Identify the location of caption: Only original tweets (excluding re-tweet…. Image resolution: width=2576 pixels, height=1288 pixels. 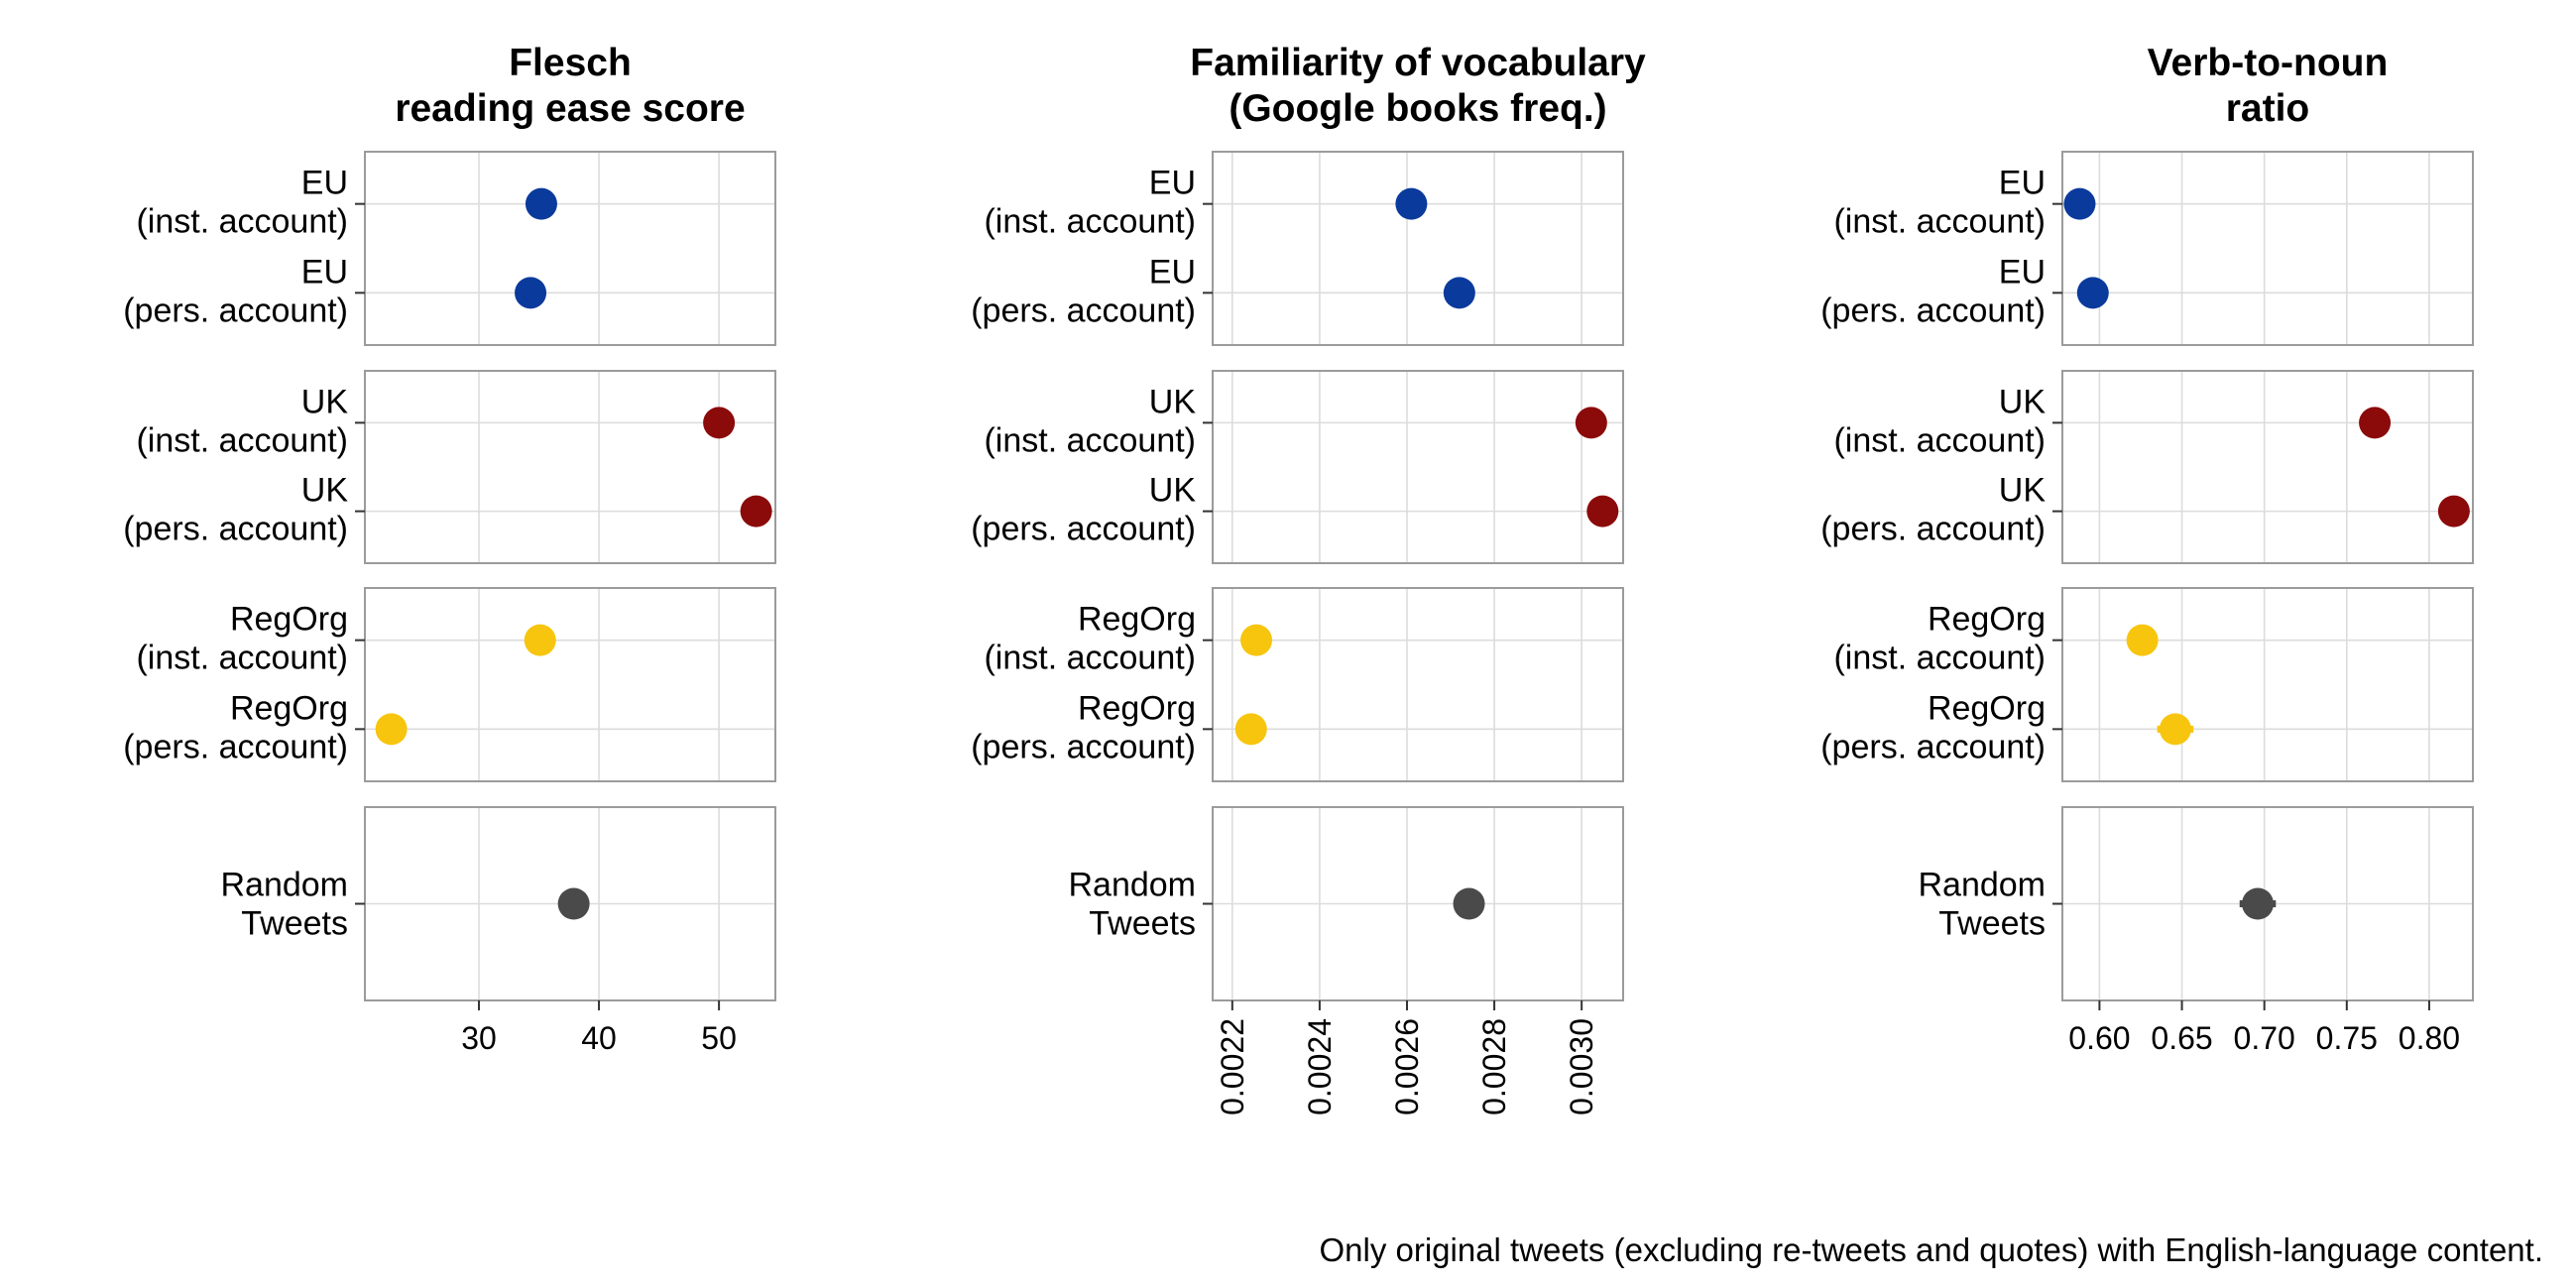
(1931, 1249).